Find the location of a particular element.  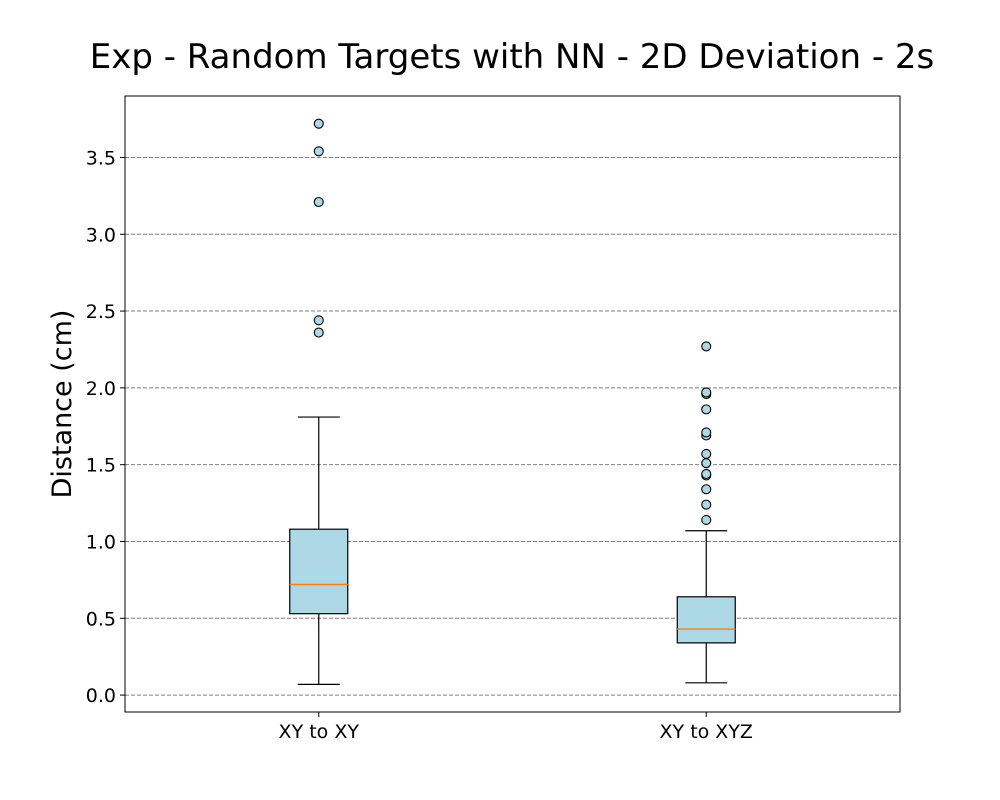

y-tick-label: 1.5 is located at coordinates (101, 466).